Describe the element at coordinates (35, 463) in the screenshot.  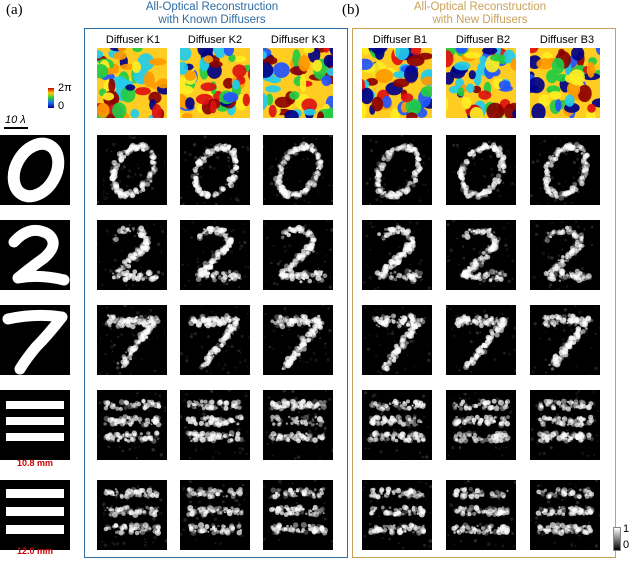
I see `grating-width-label-1: 10.8 mm` at that location.